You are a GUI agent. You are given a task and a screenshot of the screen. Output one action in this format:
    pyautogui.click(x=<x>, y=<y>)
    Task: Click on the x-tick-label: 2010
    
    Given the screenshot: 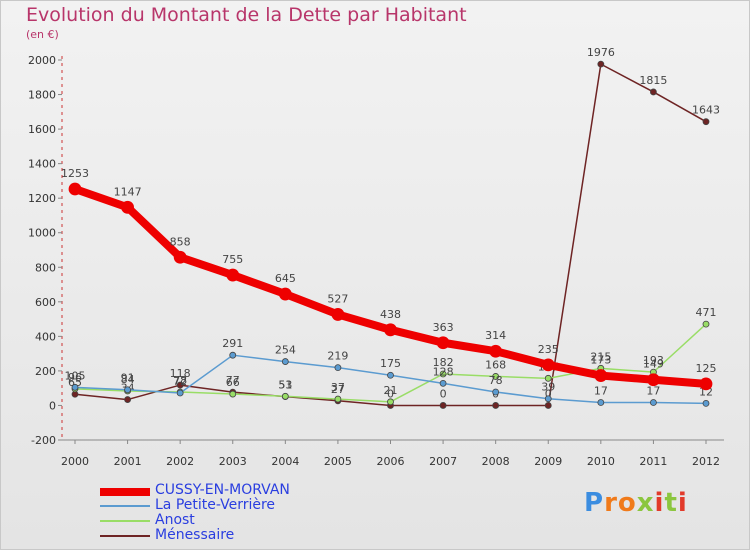 What is the action you would take?
    pyautogui.click(x=601, y=461)
    